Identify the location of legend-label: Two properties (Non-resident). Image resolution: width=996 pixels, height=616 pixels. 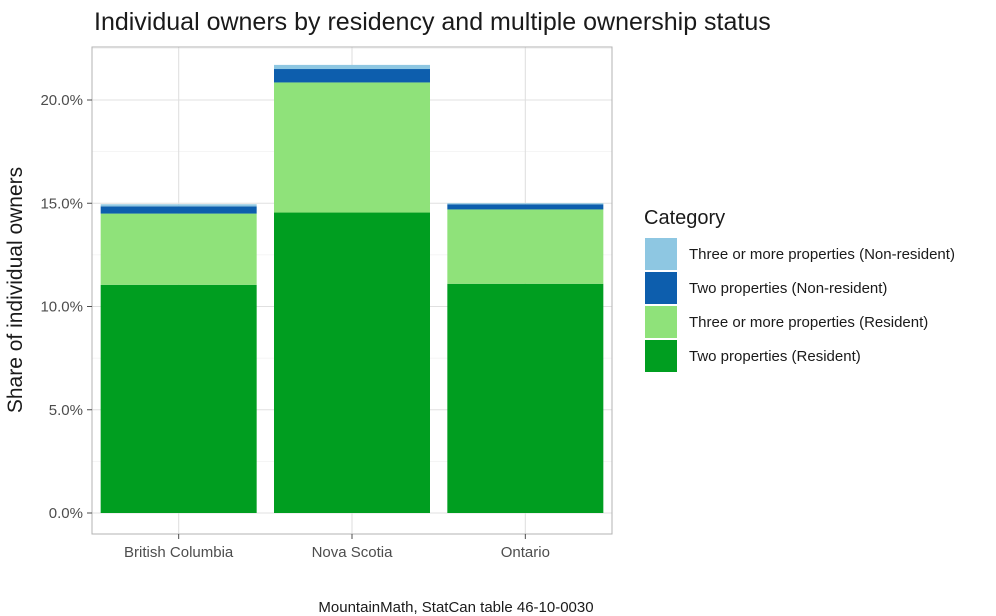
(788, 288).